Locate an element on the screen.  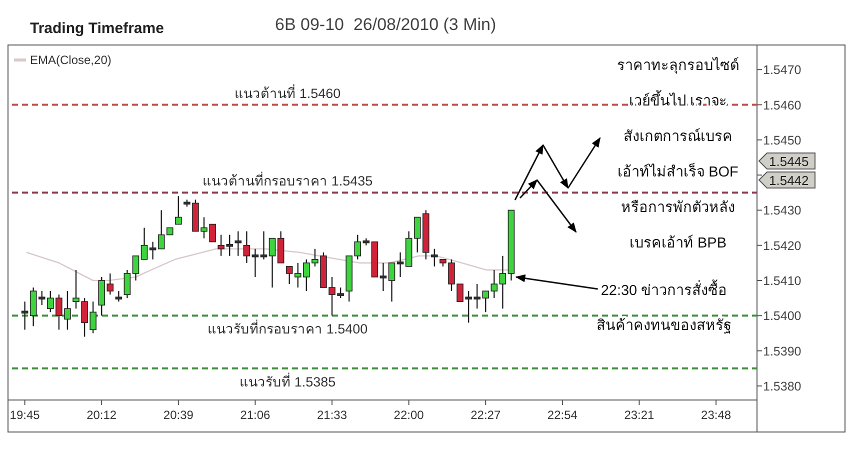
x-tick-label: 23:21 is located at coordinates (639, 415).